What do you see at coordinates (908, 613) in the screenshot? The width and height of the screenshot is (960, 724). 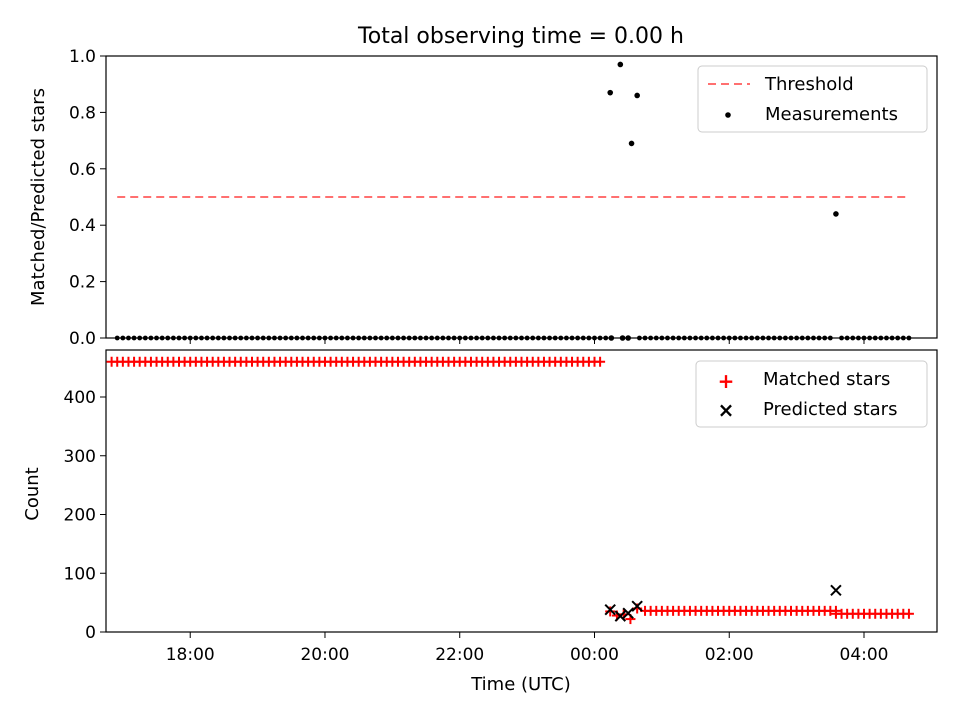 I see `matched-star-marker` at bounding box center [908, 613].